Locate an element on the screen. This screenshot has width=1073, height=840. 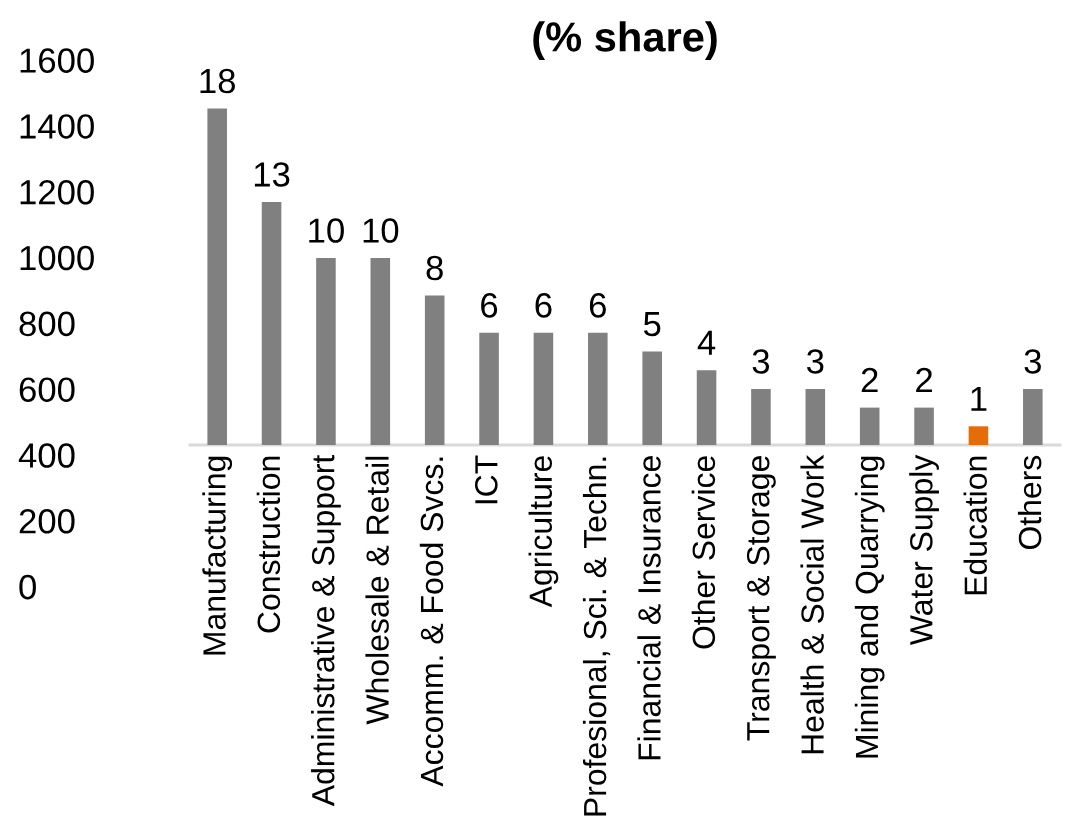
x-tick-label: Wholesale & Retail is located at coordinates (377, 590).